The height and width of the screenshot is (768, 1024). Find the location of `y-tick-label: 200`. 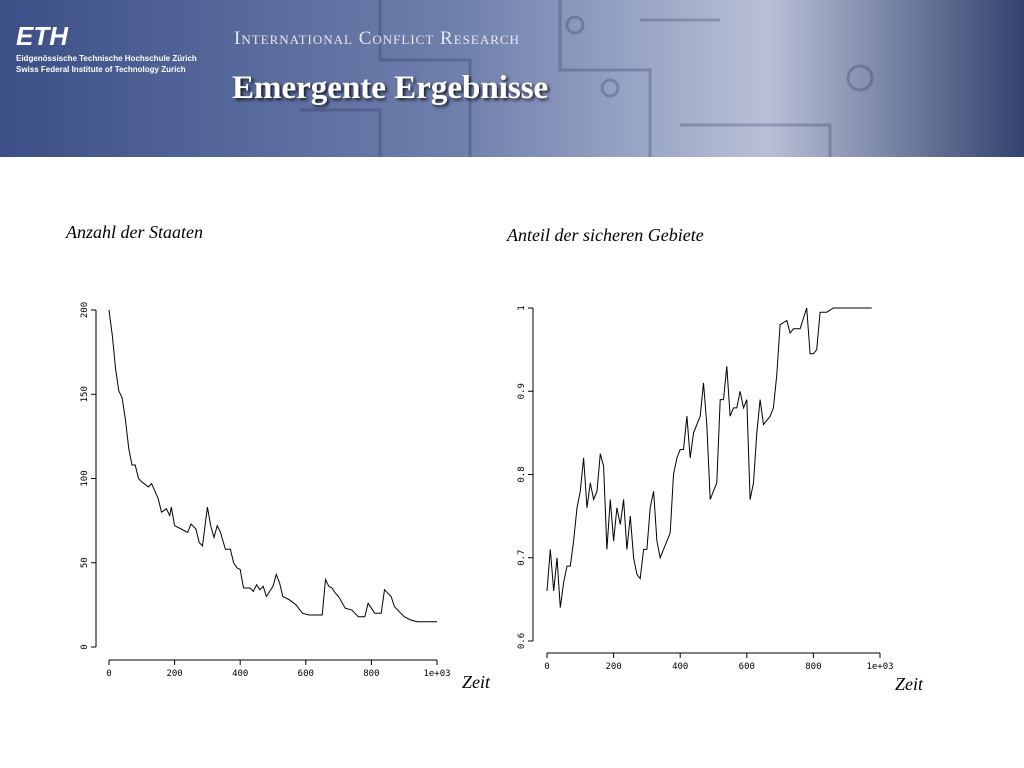

y-tick-label: 200 is located at coordinates (85, 310).